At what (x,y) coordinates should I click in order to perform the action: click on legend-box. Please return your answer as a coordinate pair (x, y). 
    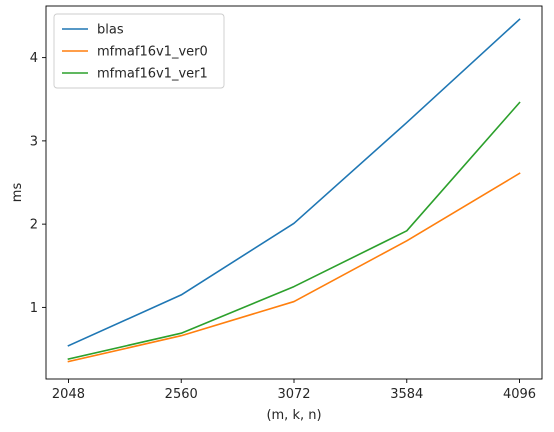
    Looking at the image, I should click on (139, 51).